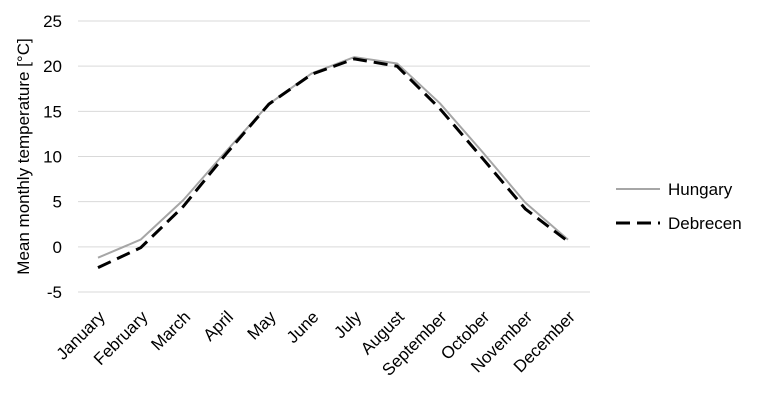 The width and height of the screenshot is (760, 396). What do you see at coordinates (57, 247) in the screenshot?
I see `y-tick-label: 0` at bounding box center [57, 247].